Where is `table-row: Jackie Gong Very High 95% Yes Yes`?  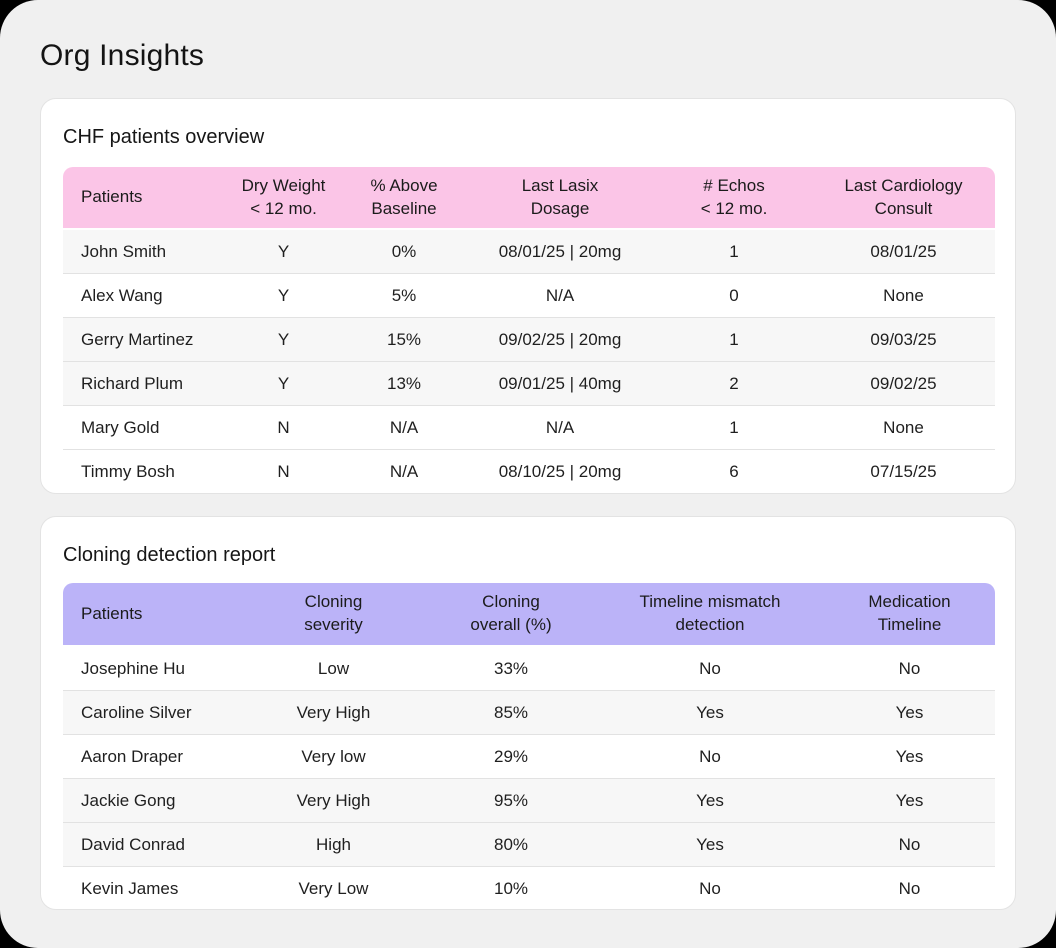
table-row: Jackie Gong Very High 95% Yes Yes is located at coordinates (529, 801).